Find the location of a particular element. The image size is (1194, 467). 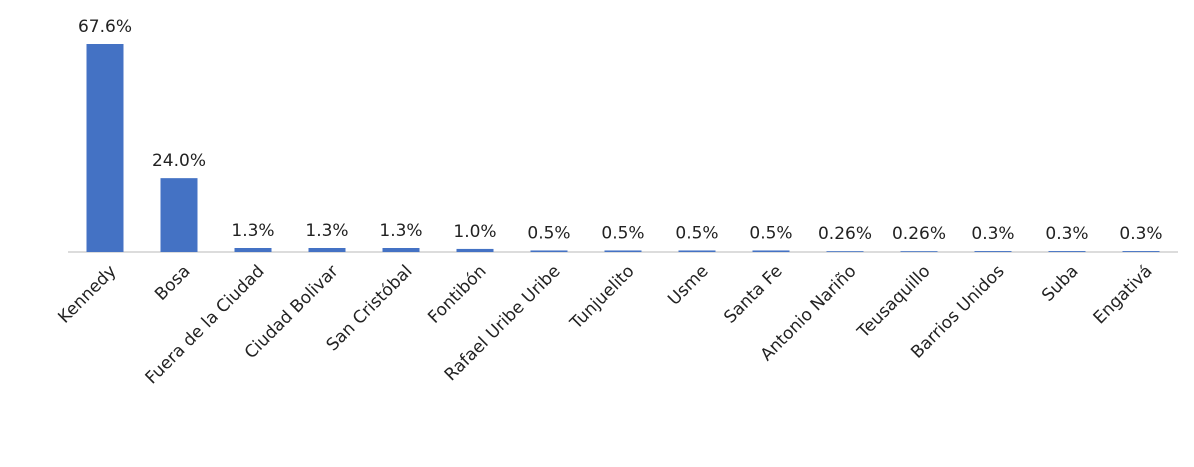

x-tick-label: Fontibón is located at coordinates (457, 294).